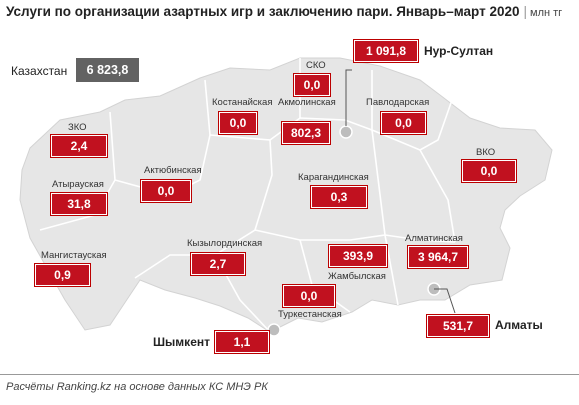  I want to click on value-box-akmola: 802,3, so click(306, 133).